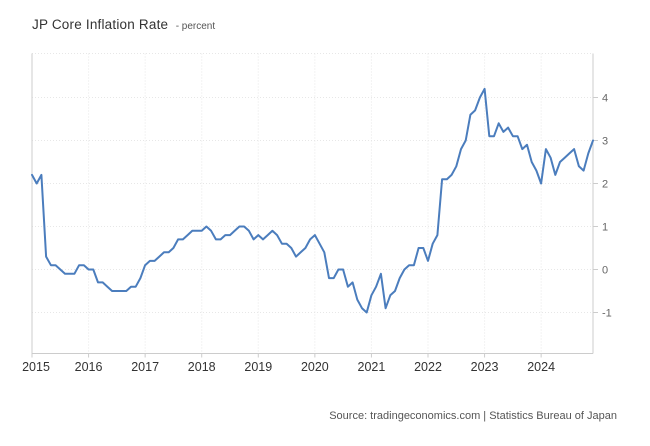 This screenshot has height=446, width=650. I want to click on y-axis-label: -1, so click(607, 314).